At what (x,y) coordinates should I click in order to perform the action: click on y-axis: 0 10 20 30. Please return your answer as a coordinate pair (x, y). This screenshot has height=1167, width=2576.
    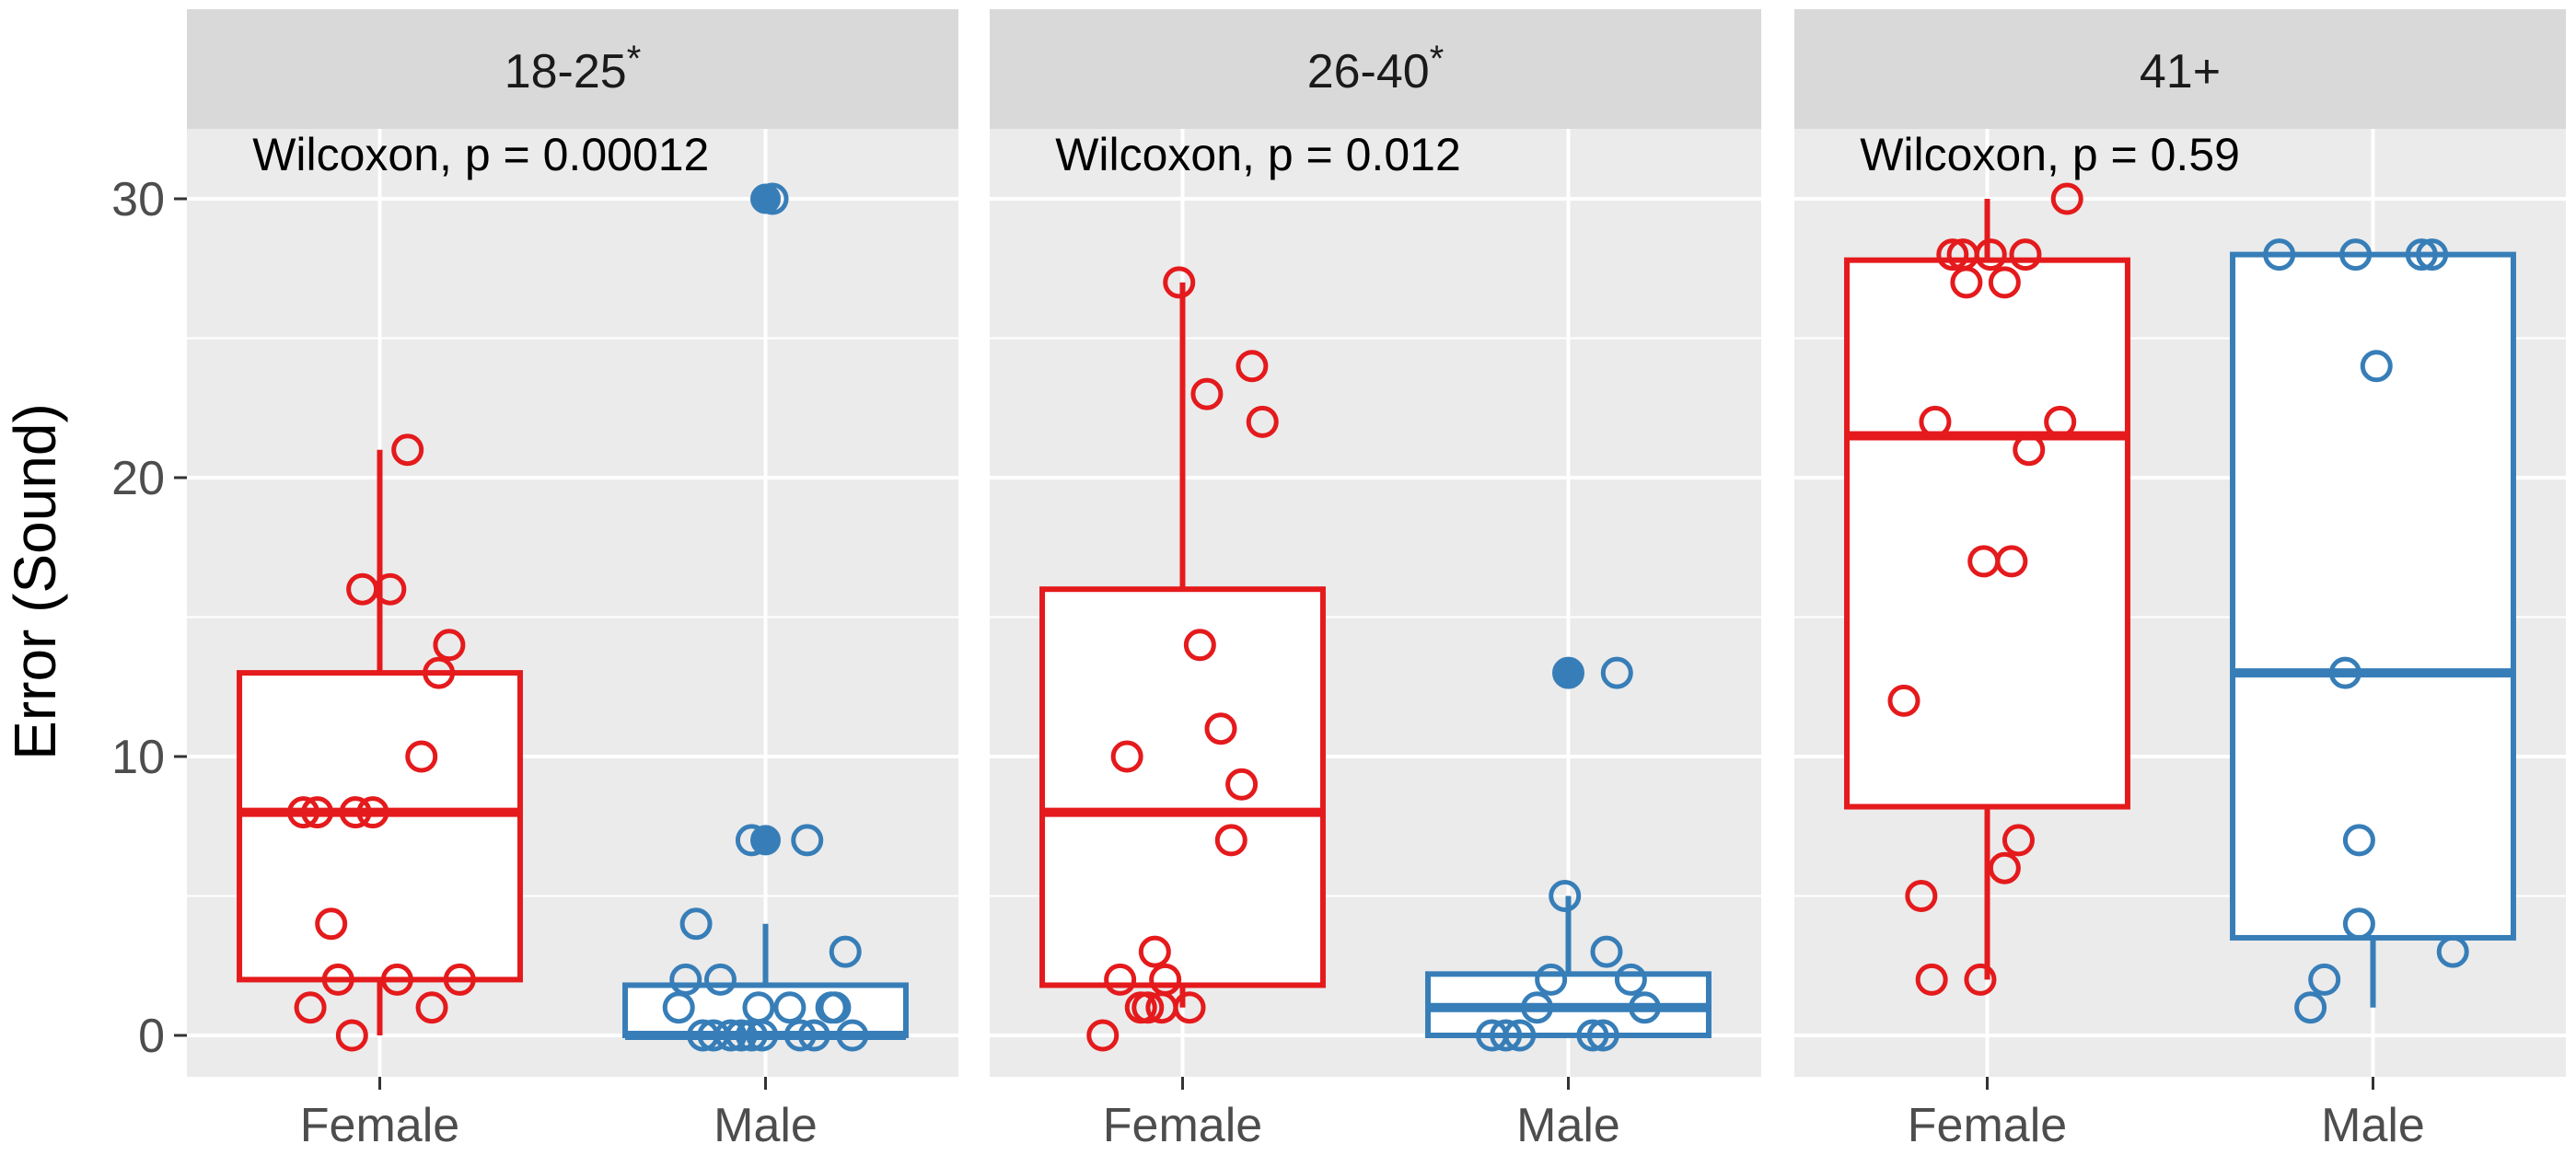
    Looking at the image, I should click on (149, 618).